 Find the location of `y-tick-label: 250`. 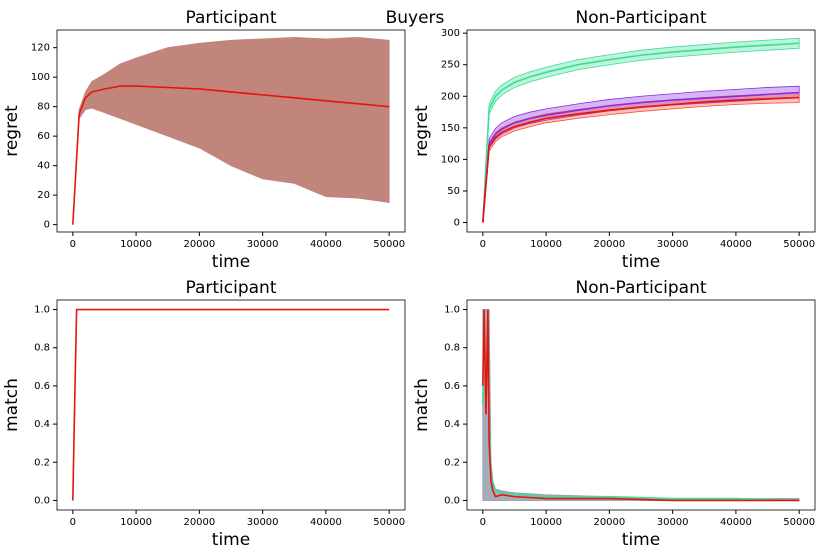

y-tick-label: 250 is located at coordinates (450, 65).